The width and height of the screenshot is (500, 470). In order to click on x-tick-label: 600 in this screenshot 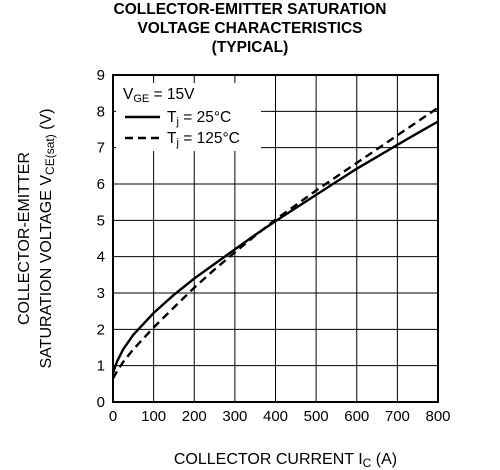, I will do `click(356, 416)`.